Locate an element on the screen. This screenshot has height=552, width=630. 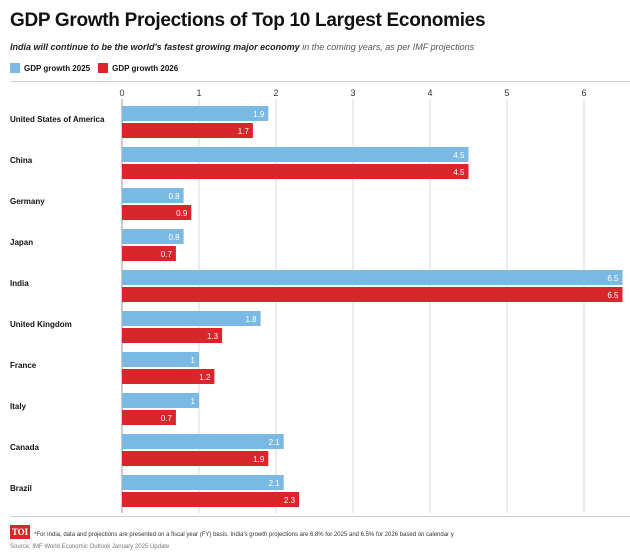
x-tick-label: 6 is located at coordinates (583, 93).